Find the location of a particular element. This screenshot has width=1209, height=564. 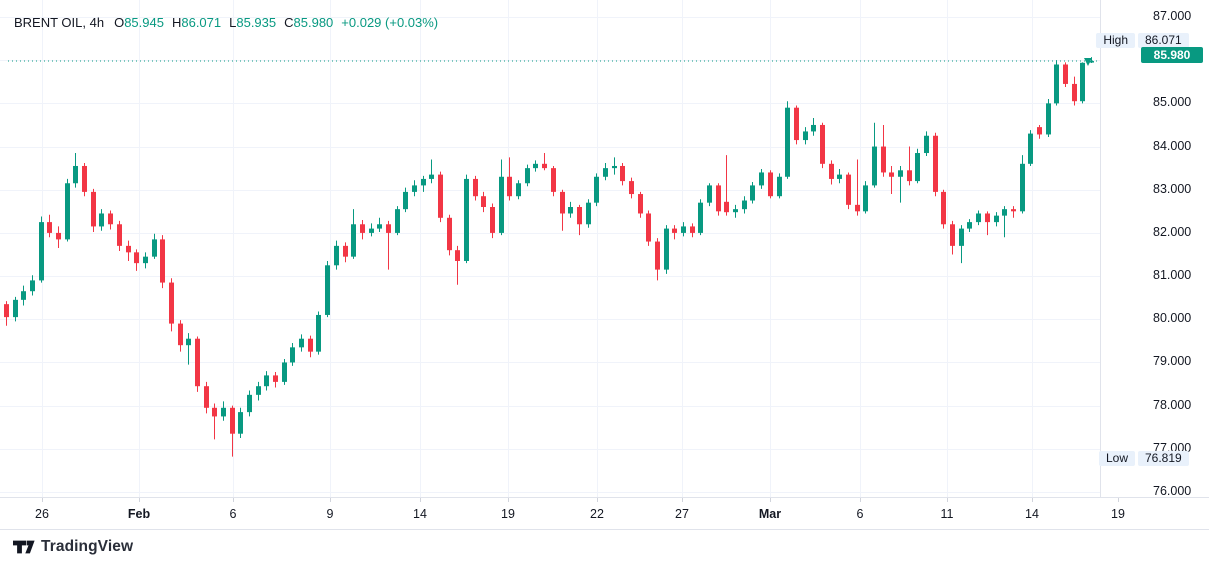

ohlc-high: H86.071 is located at coordinates (196, 22).